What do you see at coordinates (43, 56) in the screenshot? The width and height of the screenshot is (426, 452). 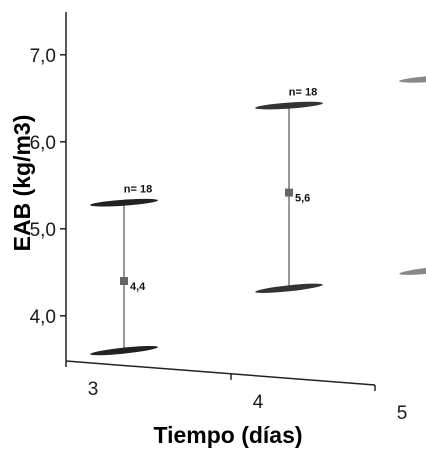 I see `y-tick-label: 7,0` at bounding box center [43, 56].